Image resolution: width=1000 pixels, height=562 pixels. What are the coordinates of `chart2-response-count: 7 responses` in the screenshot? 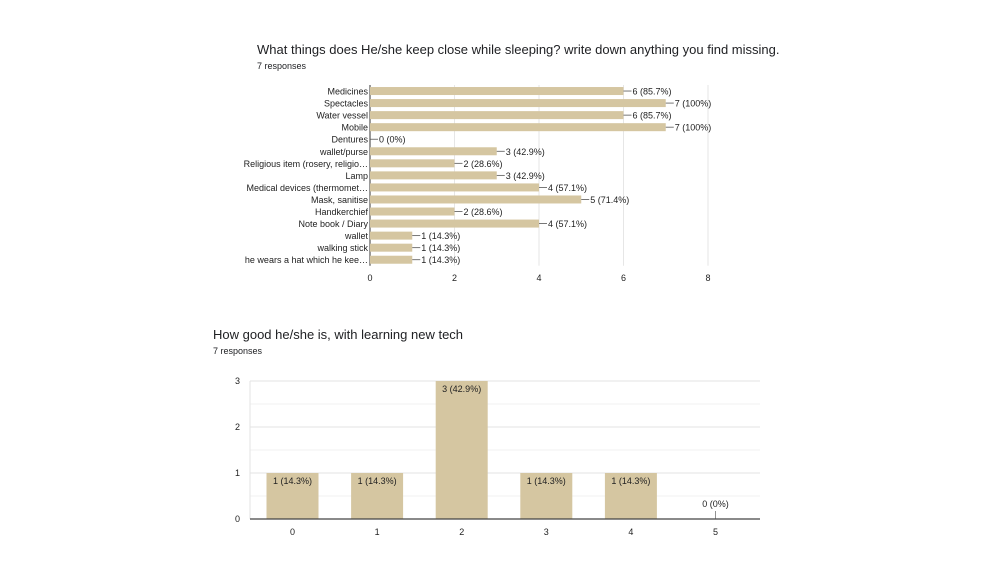 It's located at (238, 351).